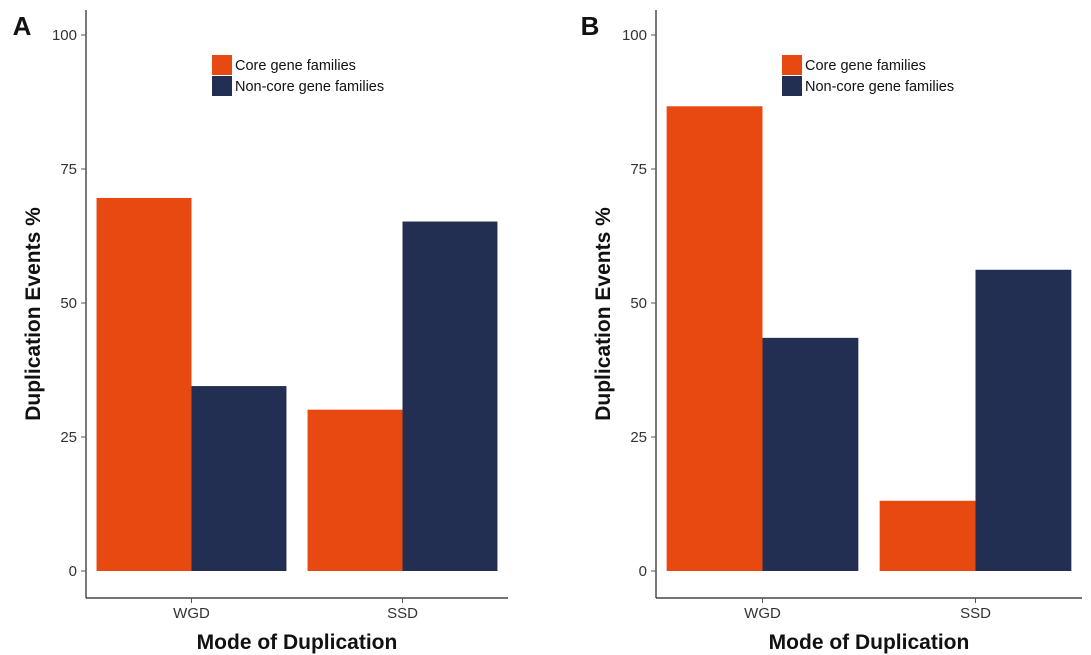 The image size is (1091, 655). What do you see at coordinates (22, 26) in the screenshot?
I see `panel-label: A` at bounding box center [22, 26].